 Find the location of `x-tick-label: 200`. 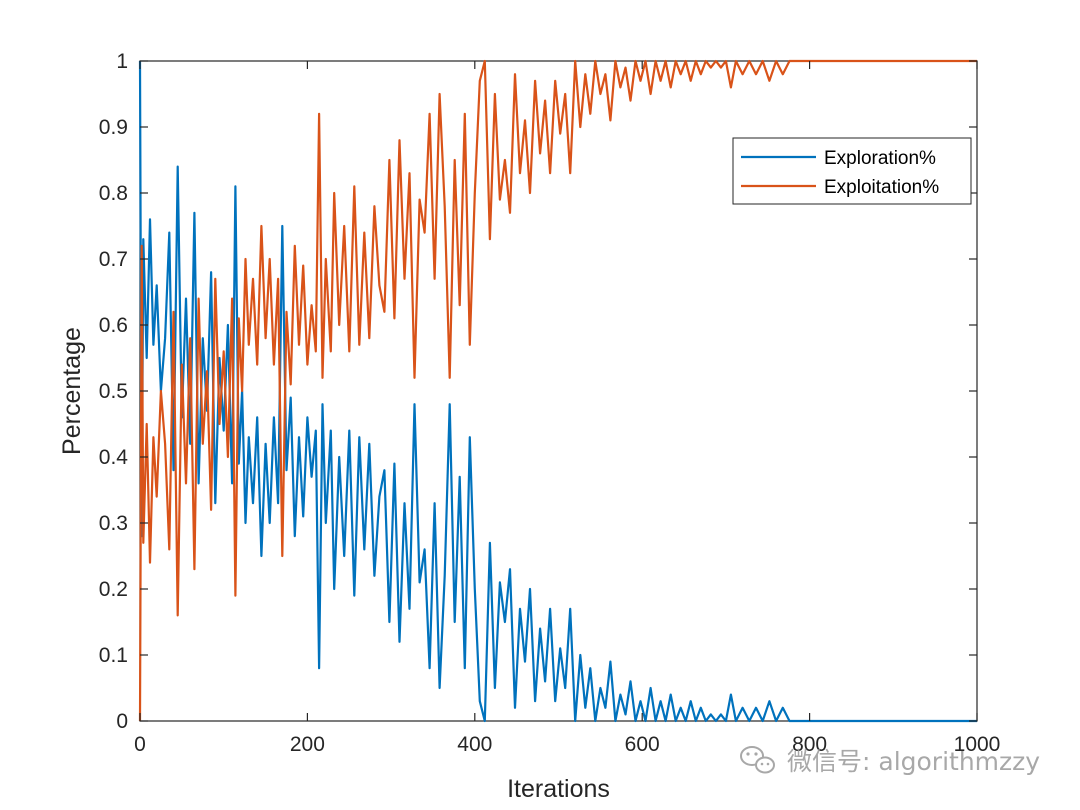

x-tick-label: 200 is located at coordinates (307, 744).